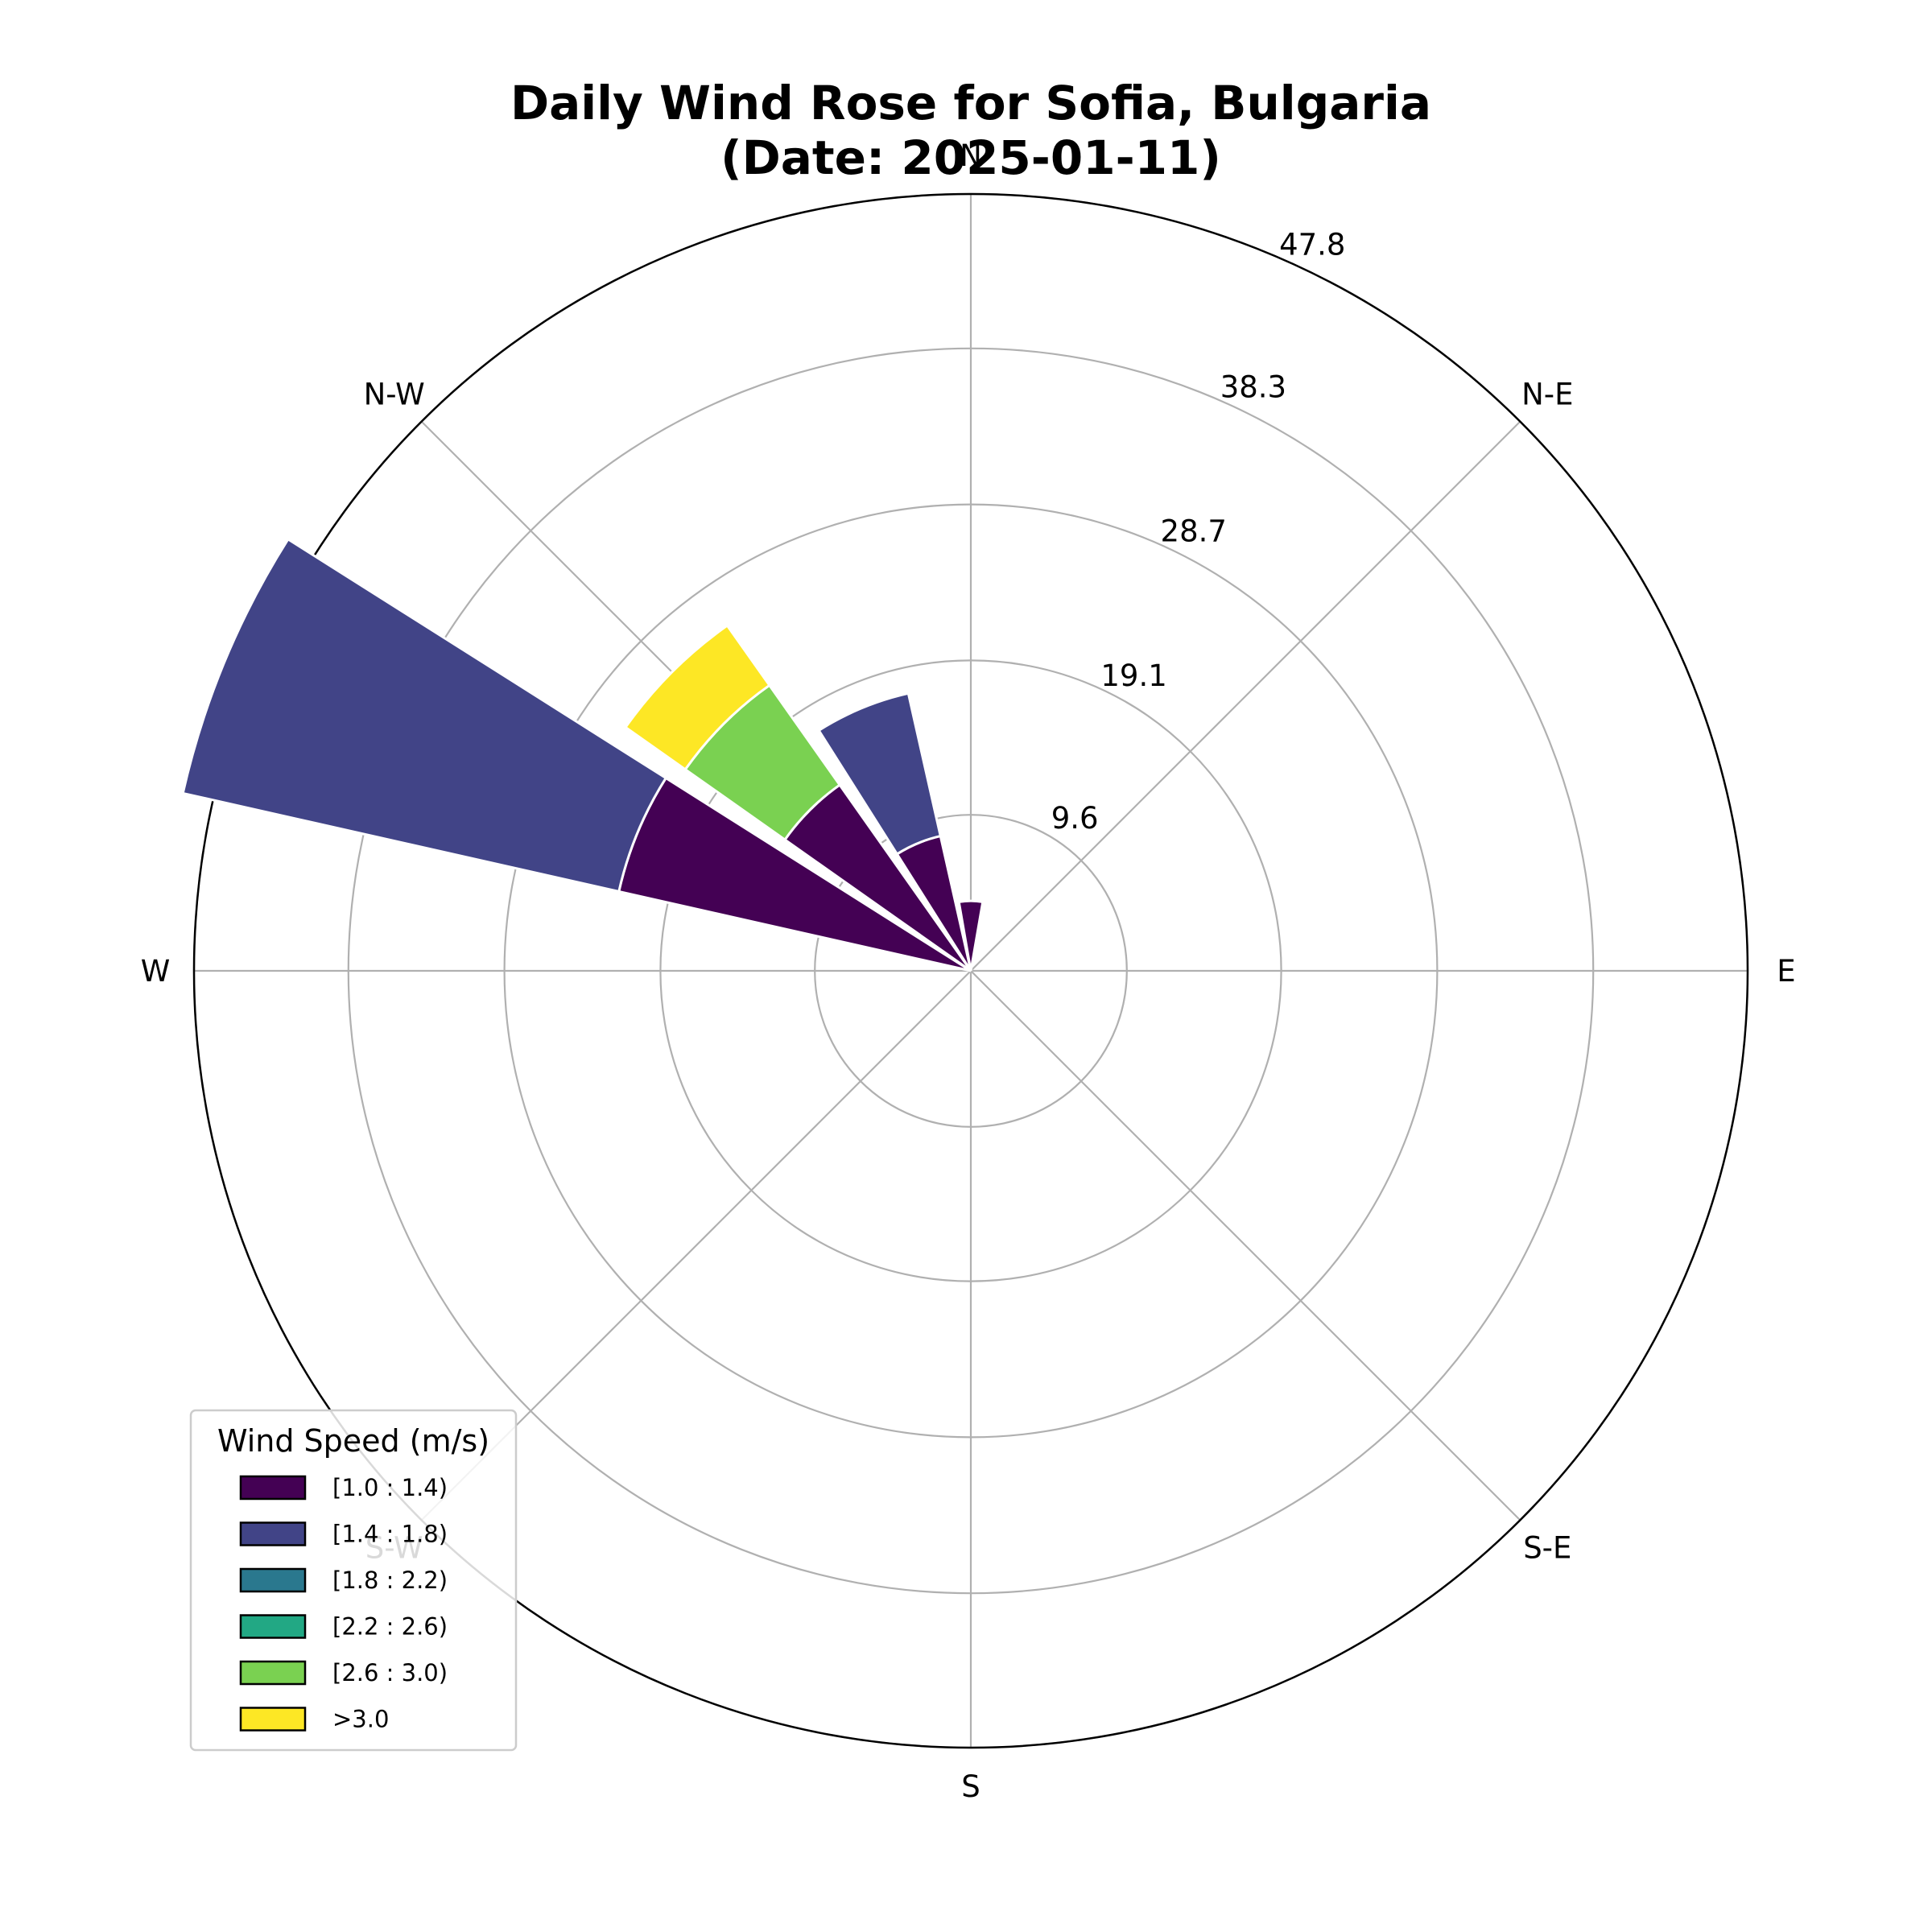  Describe the element at coordinates (360, 1719) in the screenshot. I see `legend-label-5: >3.0` at that location.